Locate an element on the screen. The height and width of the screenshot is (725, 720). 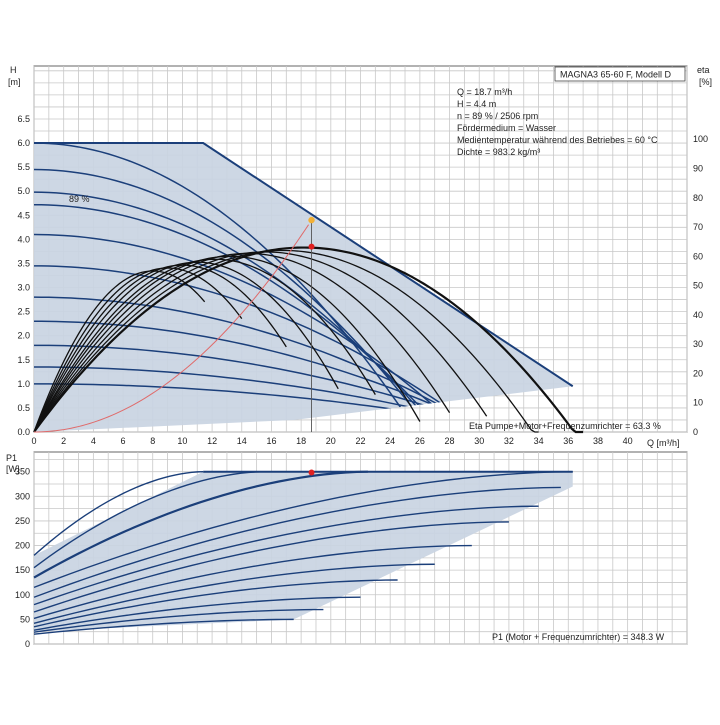
y-tick-label: 3.5 is located at coordinates (23, 263).